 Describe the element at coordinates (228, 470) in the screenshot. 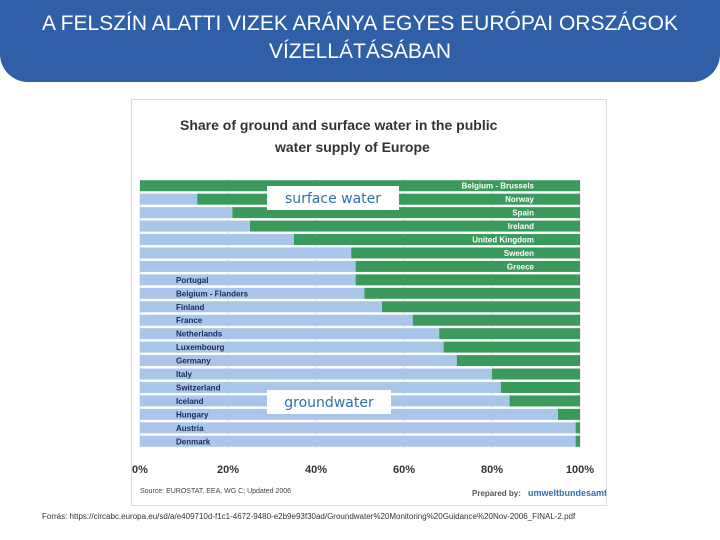

I see `x-tick-label: 20%` at that location.